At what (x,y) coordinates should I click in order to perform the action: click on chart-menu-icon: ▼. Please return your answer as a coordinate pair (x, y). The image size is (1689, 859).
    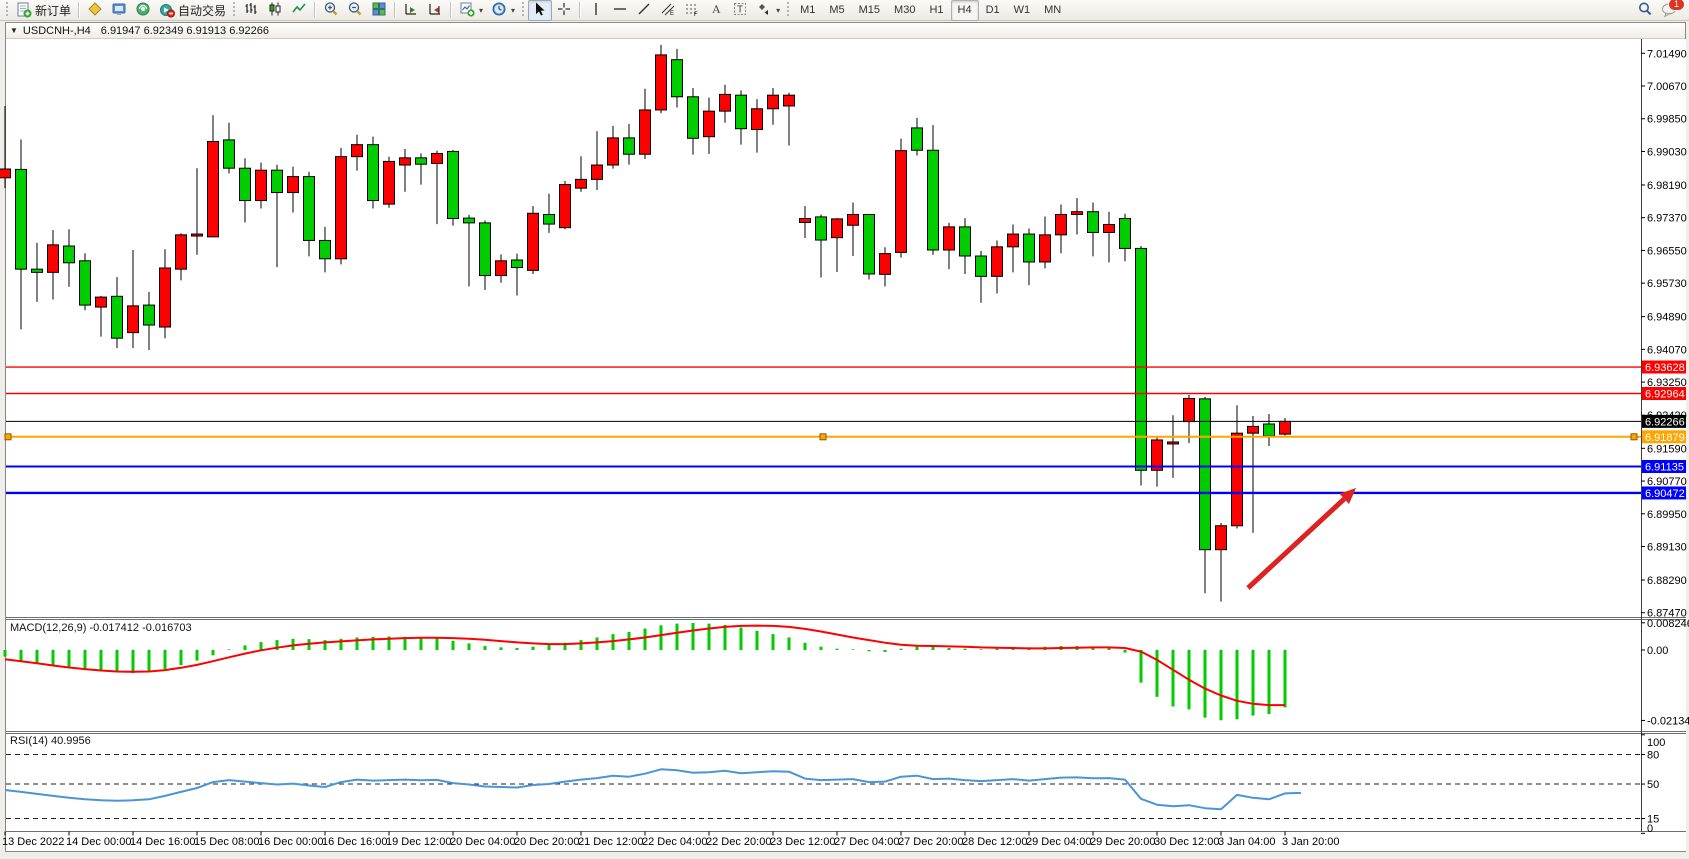
    Looking at the image, I should click on (14, 30).